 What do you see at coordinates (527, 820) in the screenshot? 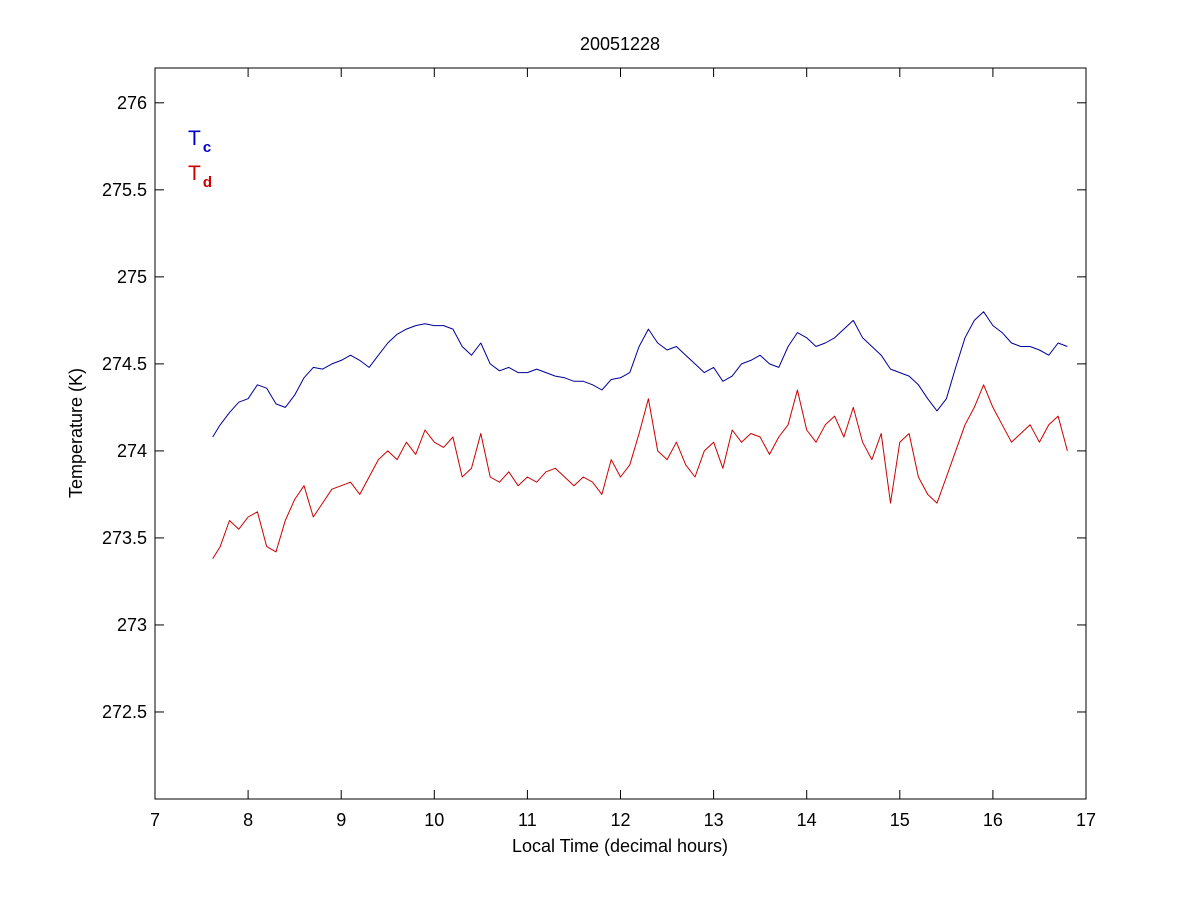
I see `x-tick-label: 11` at bounding box center [527, 820].